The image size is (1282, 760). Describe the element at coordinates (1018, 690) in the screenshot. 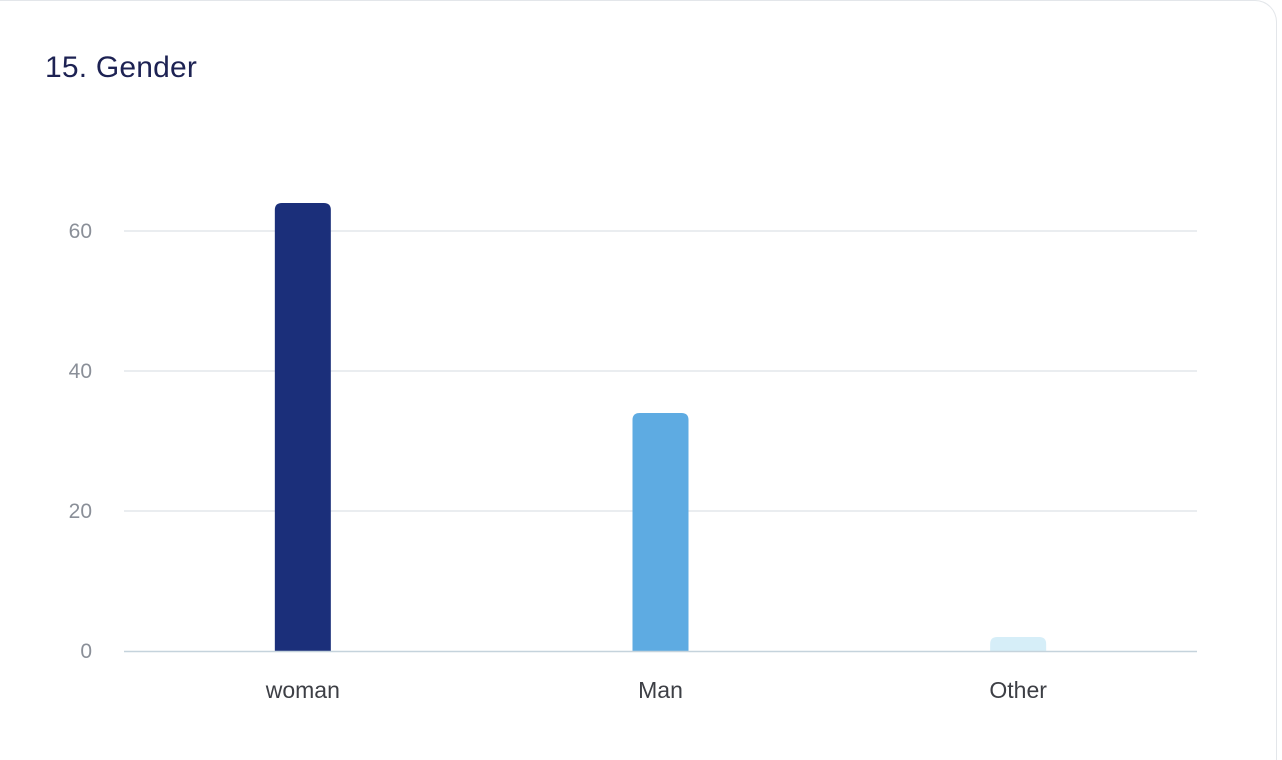

I see `x-tick-label-other: Other` at that location.